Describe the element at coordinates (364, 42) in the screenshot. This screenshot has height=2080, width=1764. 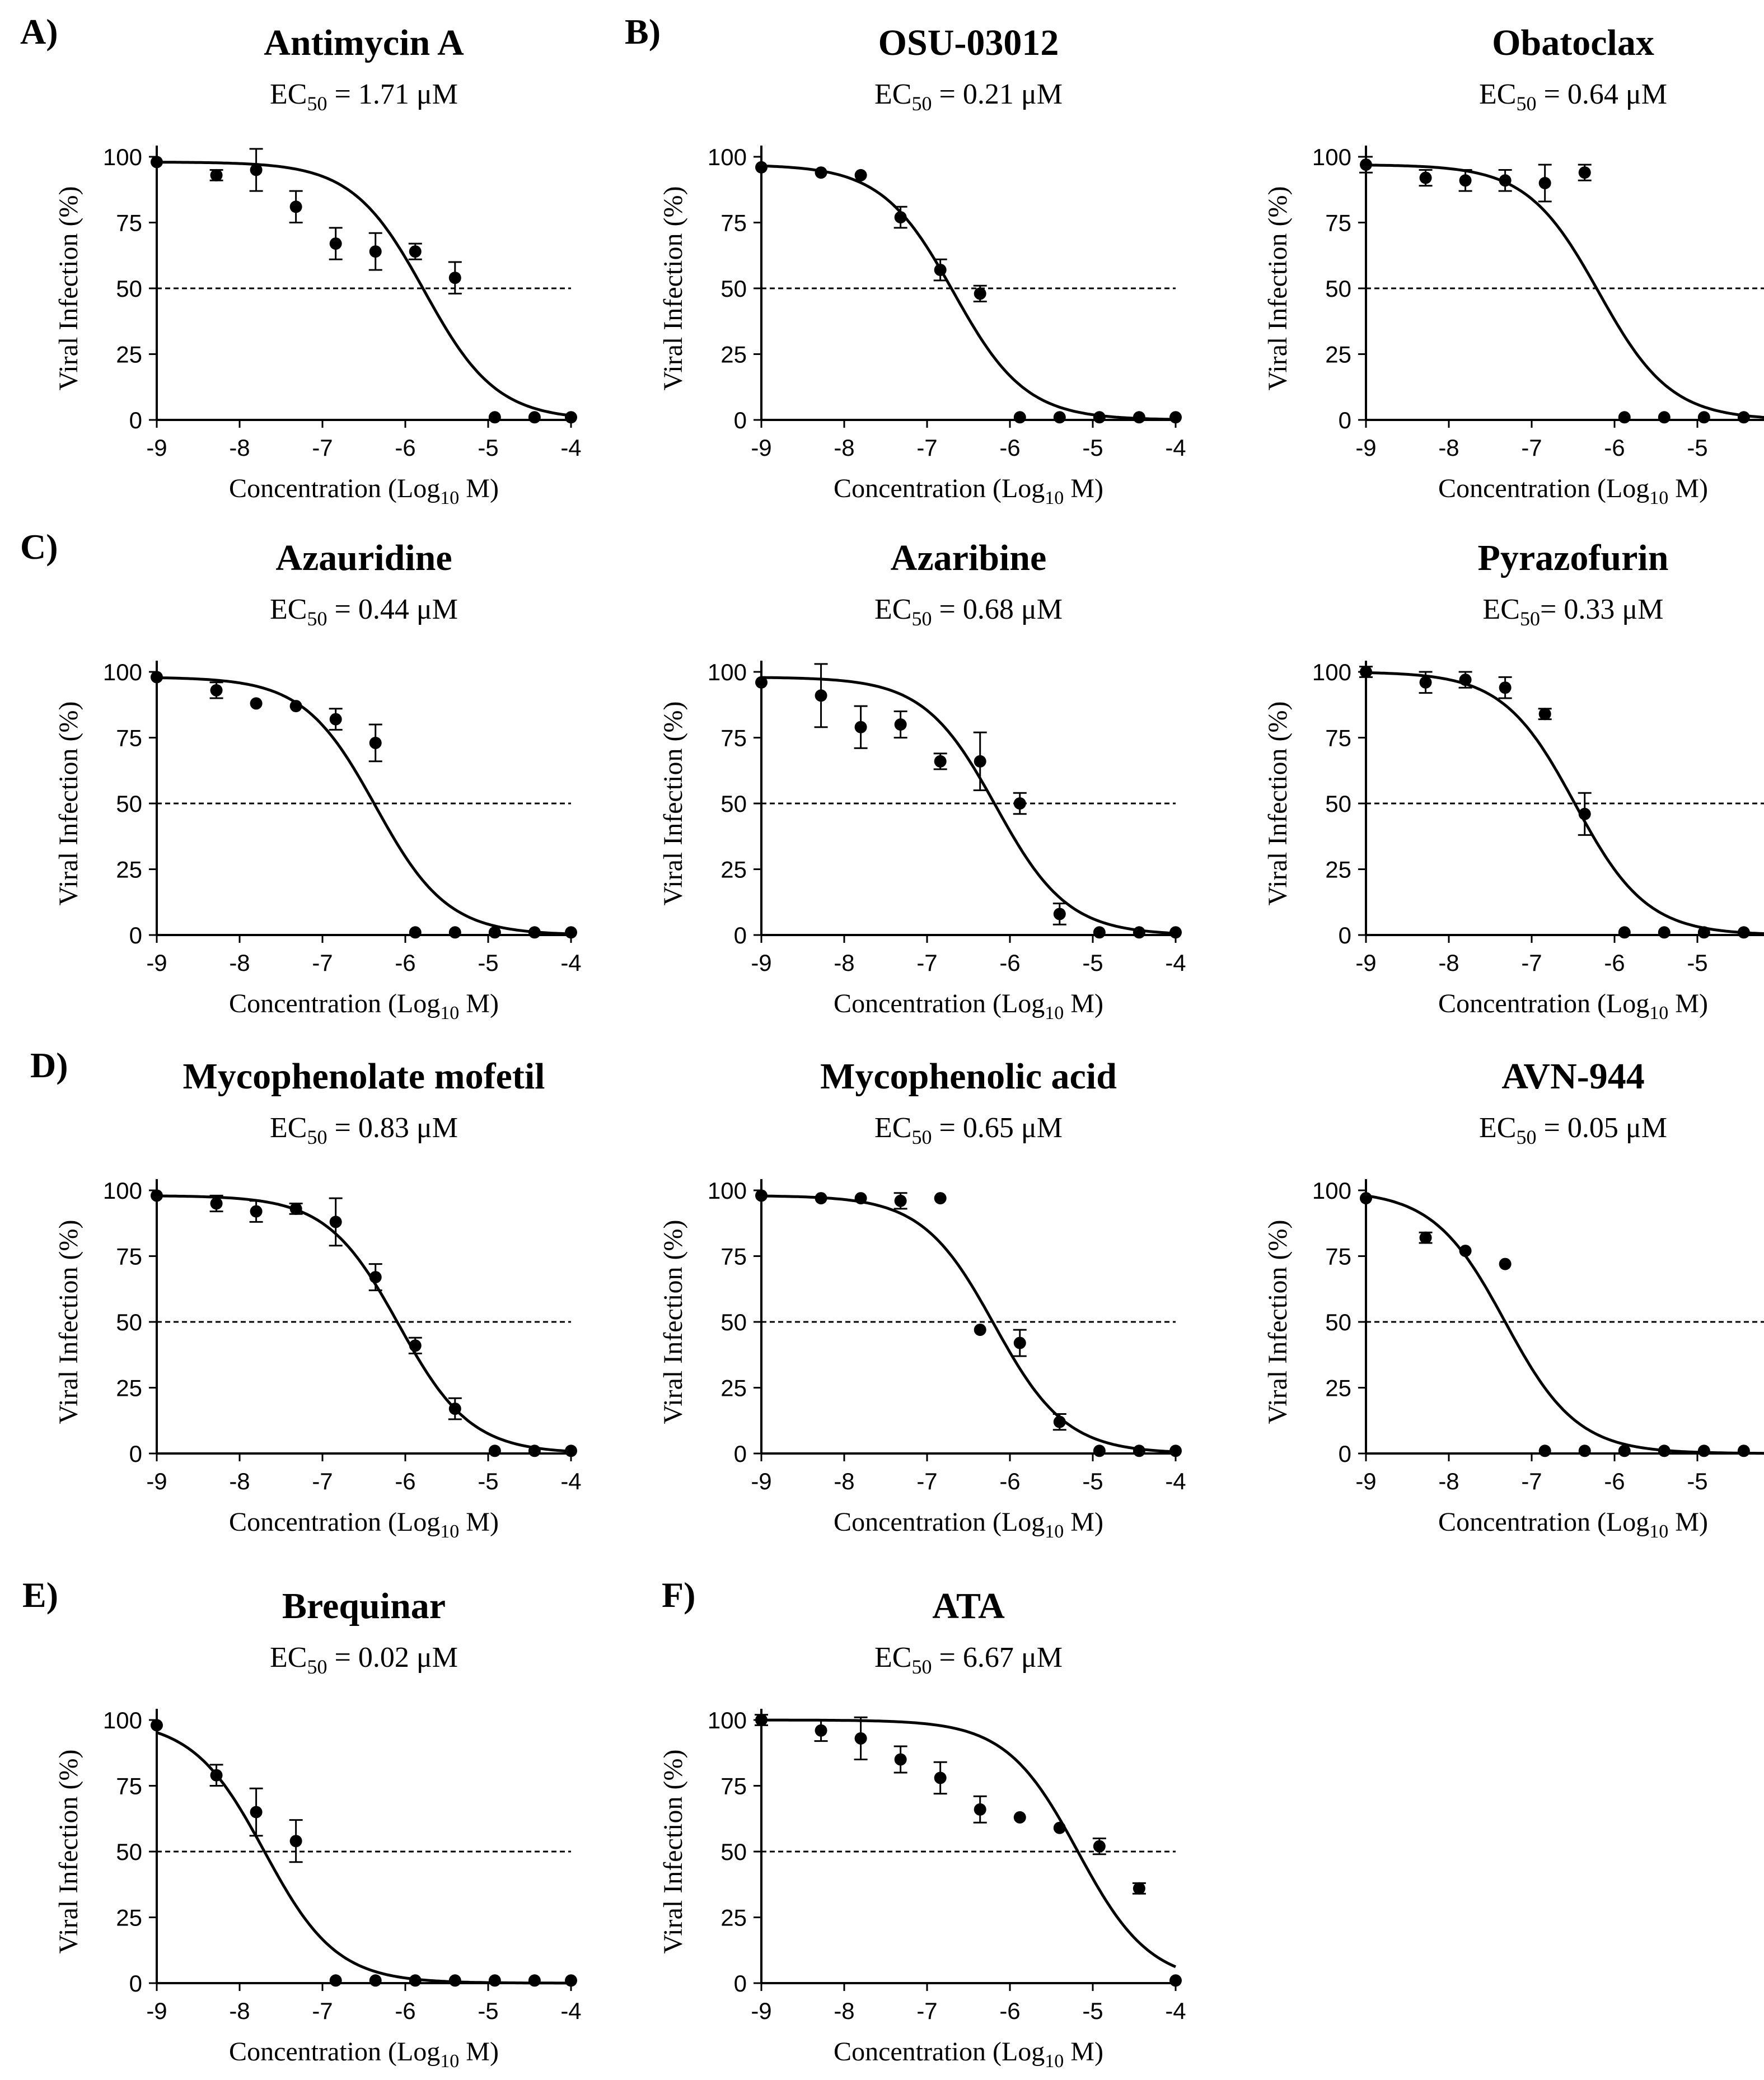
I see `chart-title: Antimycin A` at that location.